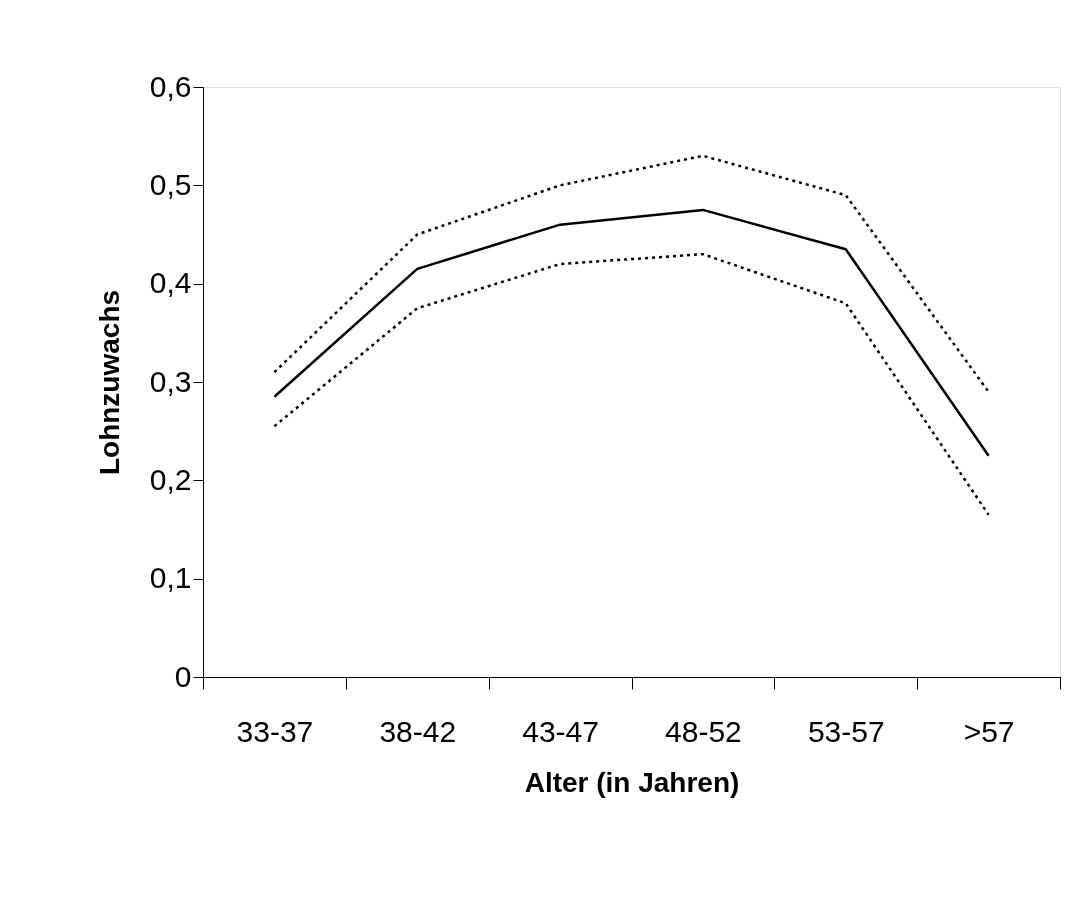 The image size is (1089, 904). What do you see at coordinates (170, 184) in the screenshot?
I see `y-tick-label: 0,5` at bounding box center [170, 184].